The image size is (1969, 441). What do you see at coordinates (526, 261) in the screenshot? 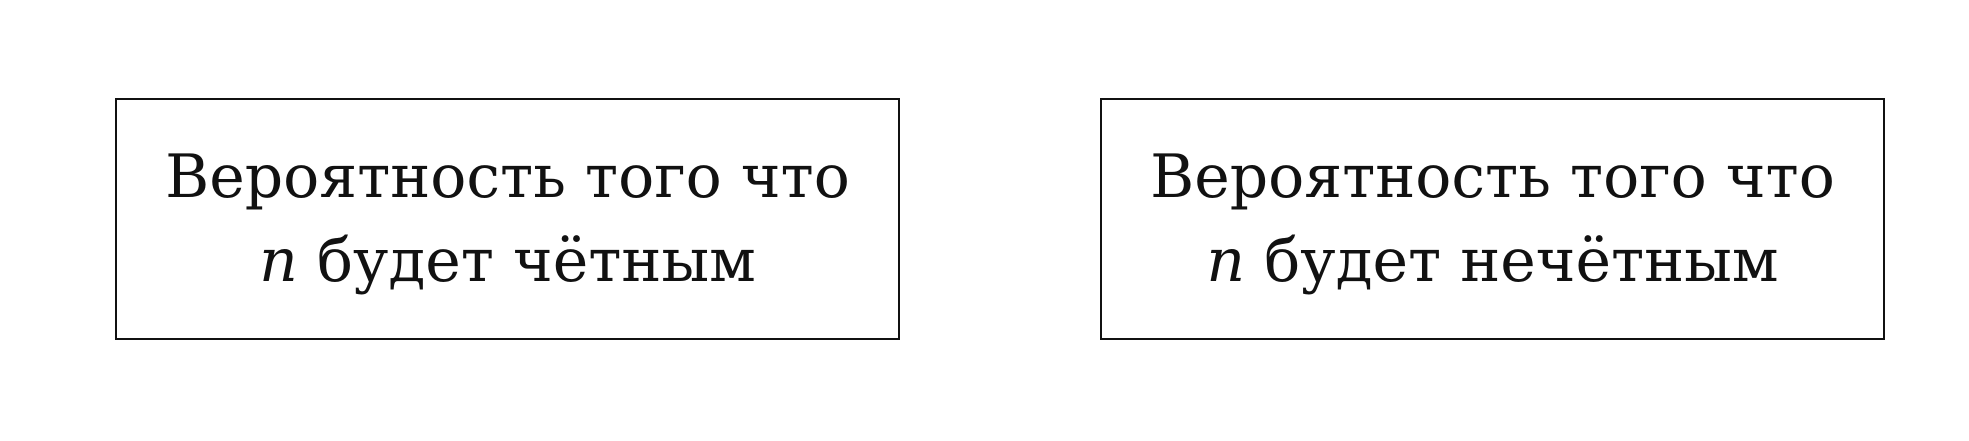
I see `box-line-2-text: будет чётным` at bounding box center [526, 261].